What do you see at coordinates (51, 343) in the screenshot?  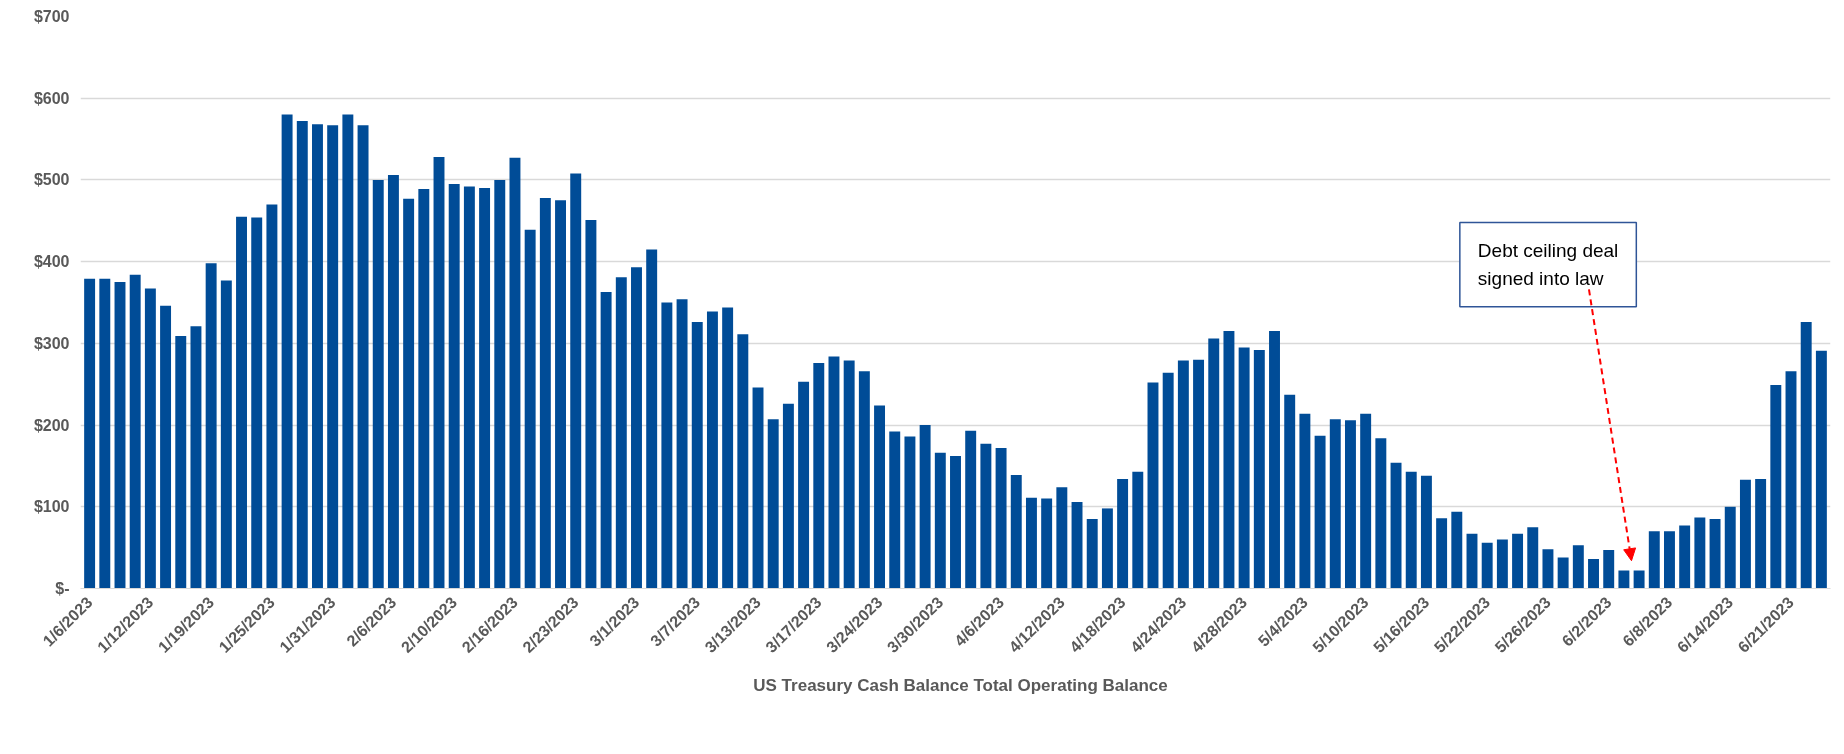 I see `y-tick-label: $300` at bounding box center [51, 343].